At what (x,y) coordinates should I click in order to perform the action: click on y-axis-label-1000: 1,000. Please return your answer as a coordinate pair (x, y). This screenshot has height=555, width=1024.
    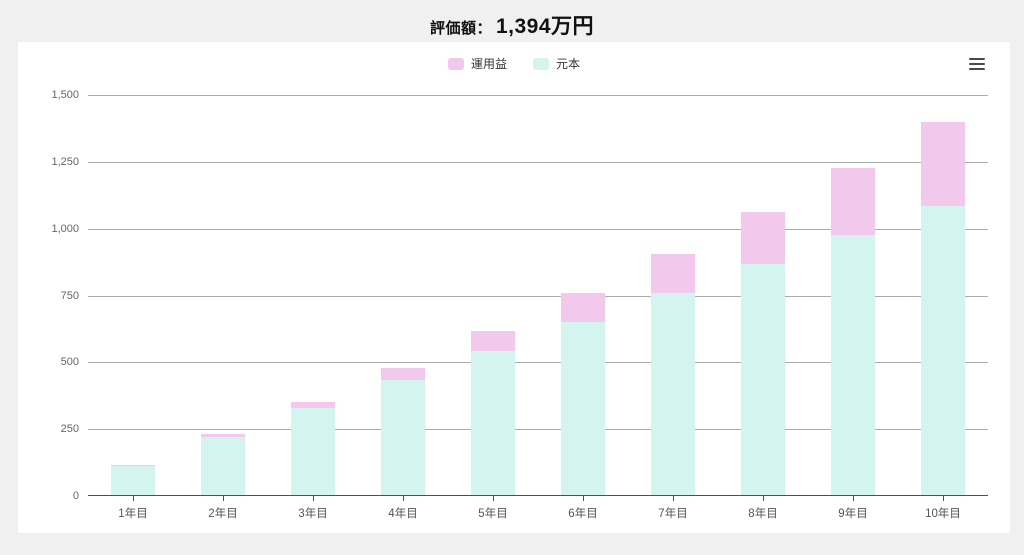
    Looking at the image, I should click on (65, 228).